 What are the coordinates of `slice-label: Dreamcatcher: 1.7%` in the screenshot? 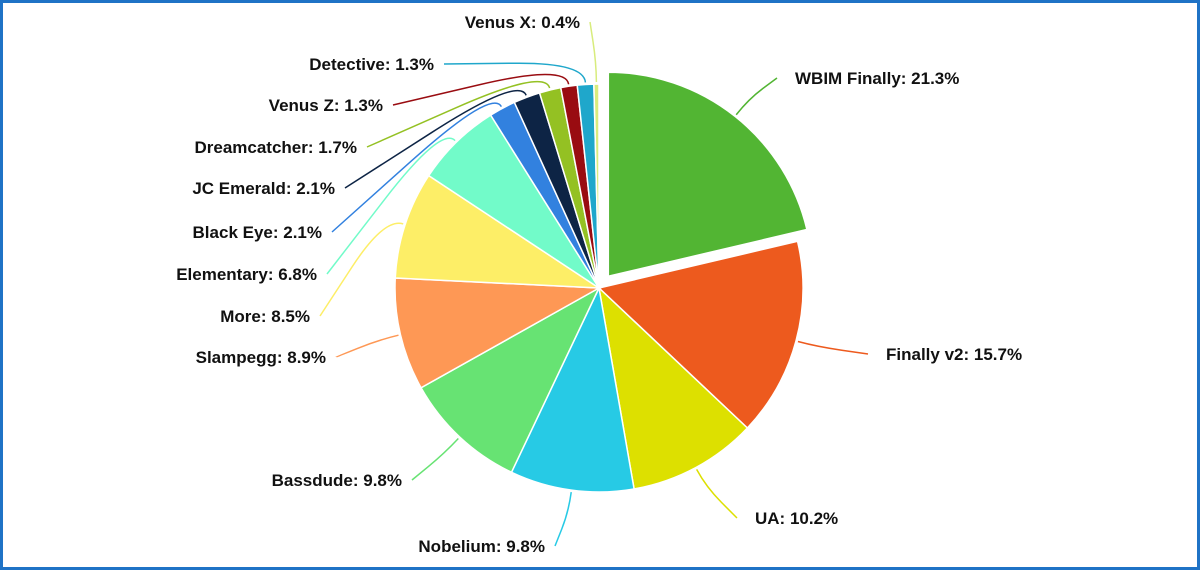 It's located at (275, 147).